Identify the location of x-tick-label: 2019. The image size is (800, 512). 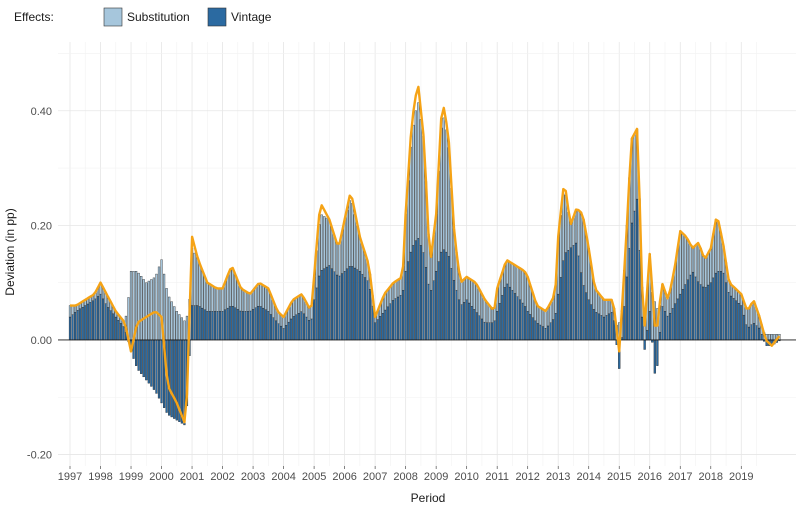
(741, 477).